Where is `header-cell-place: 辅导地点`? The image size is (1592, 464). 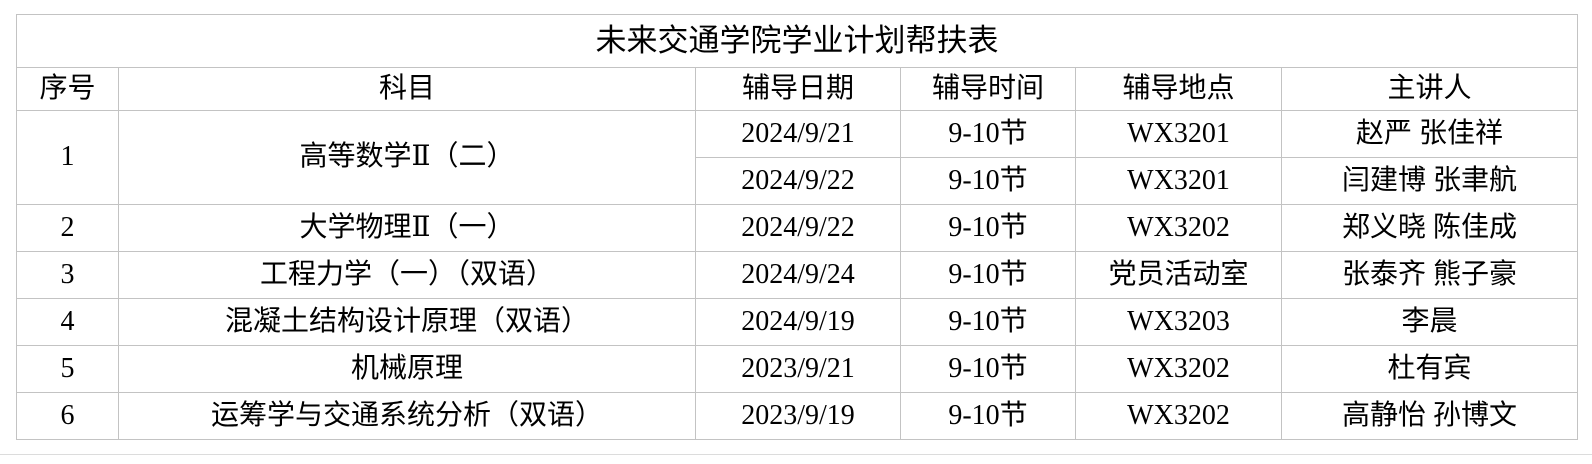
header-cell-place: 辅导地点 is located at coordinates (1178, 89).